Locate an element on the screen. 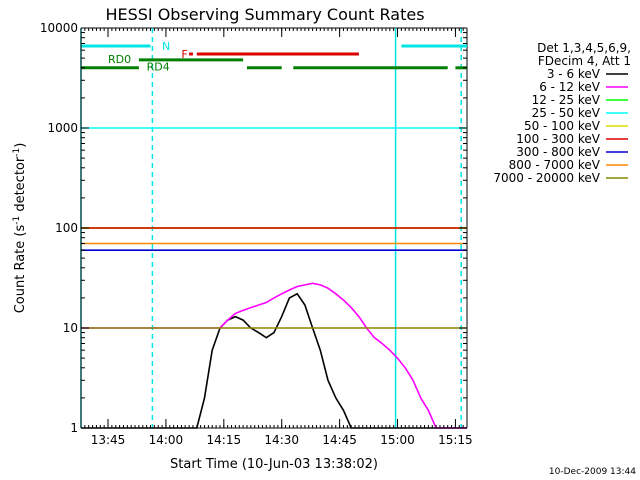 Image resolution: width=640 pixels, height=480 pixels. x-tick-label: 14:15 is located at coordinates (224, 440).